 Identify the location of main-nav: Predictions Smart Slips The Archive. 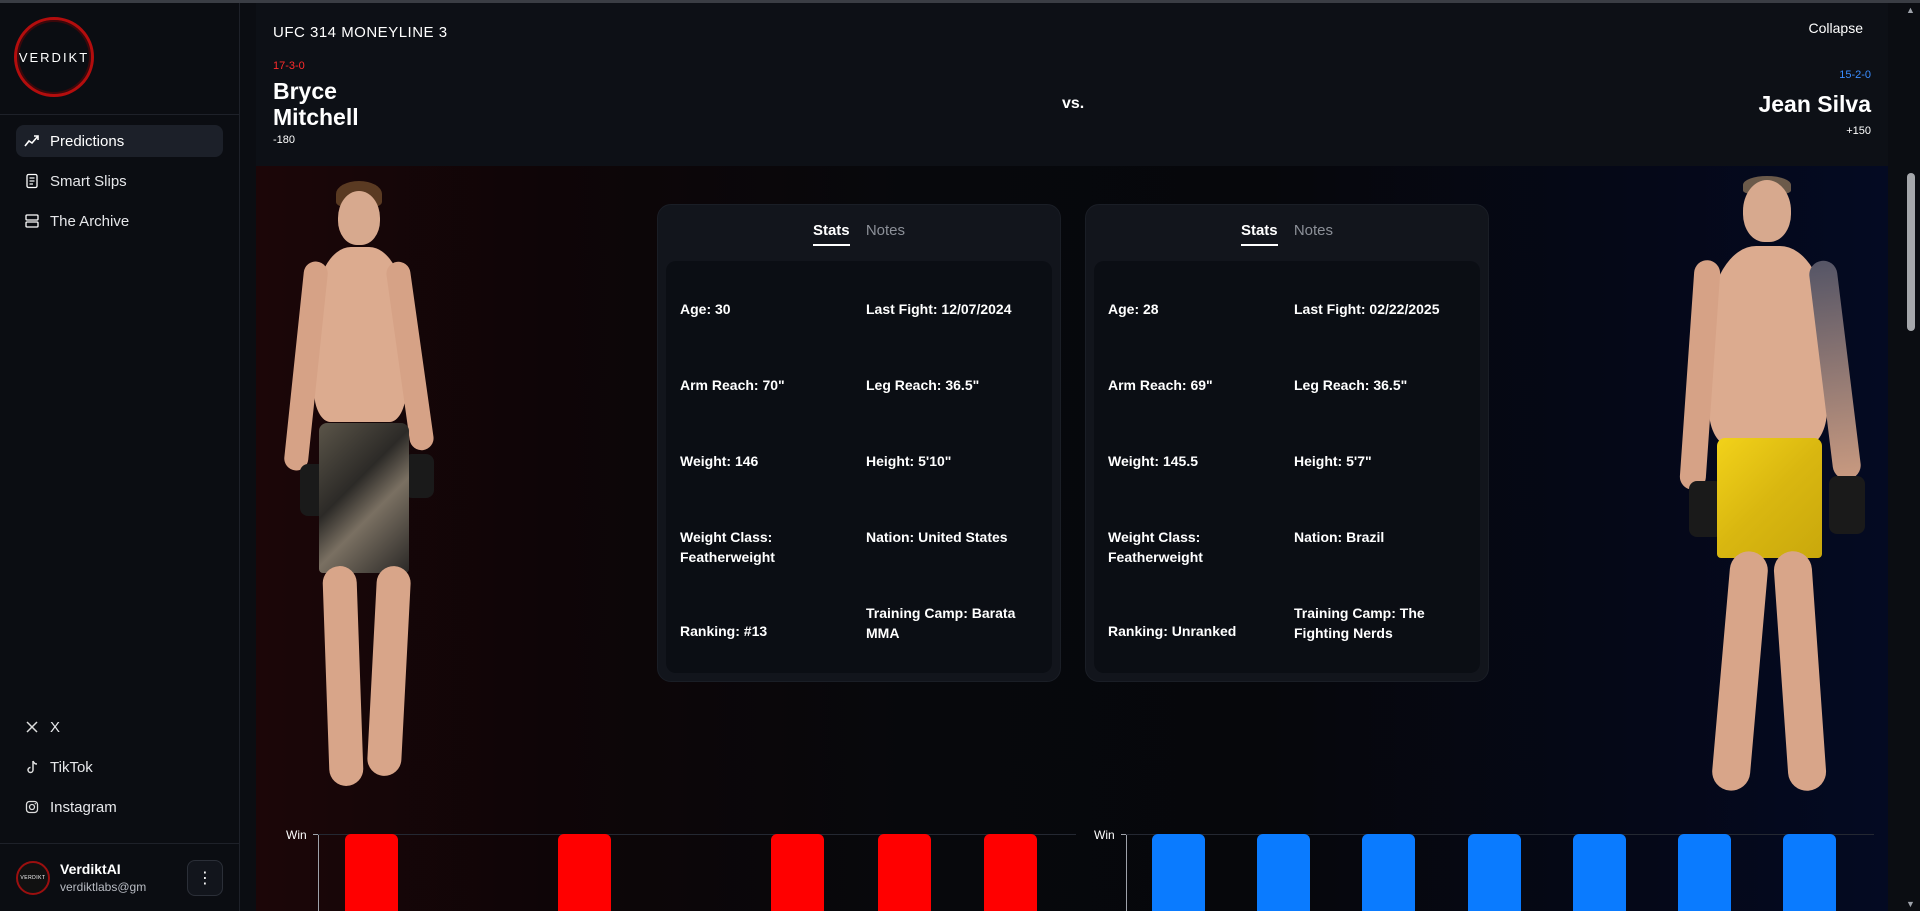
(119, 185).